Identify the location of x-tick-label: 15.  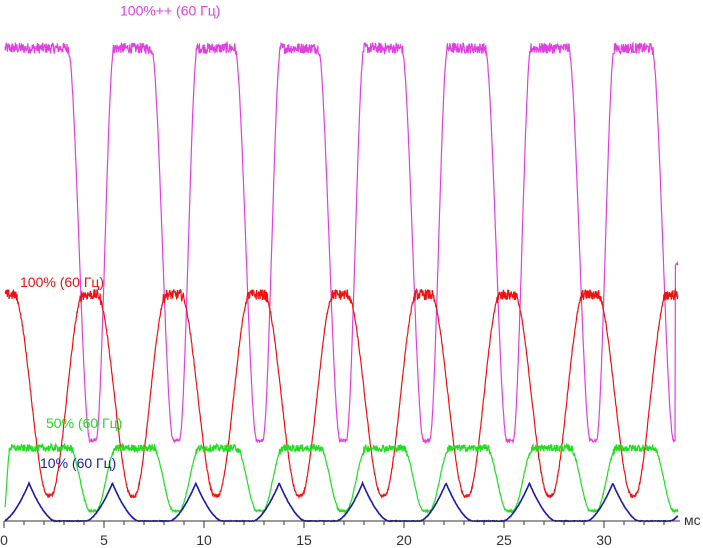
(304, 540).